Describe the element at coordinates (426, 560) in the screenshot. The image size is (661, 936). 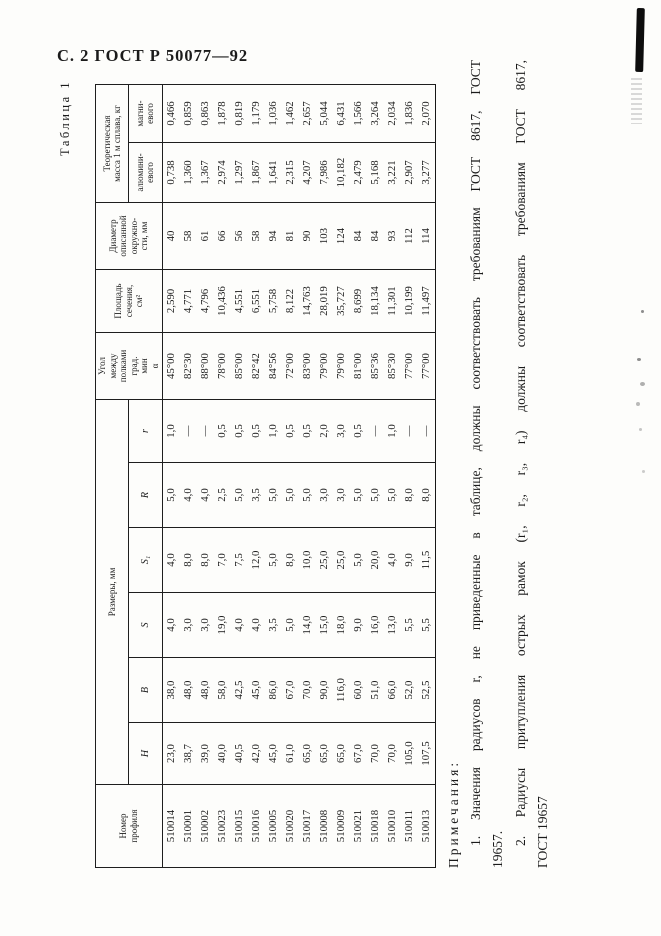
I see `table-cell: 11,5` at that location.